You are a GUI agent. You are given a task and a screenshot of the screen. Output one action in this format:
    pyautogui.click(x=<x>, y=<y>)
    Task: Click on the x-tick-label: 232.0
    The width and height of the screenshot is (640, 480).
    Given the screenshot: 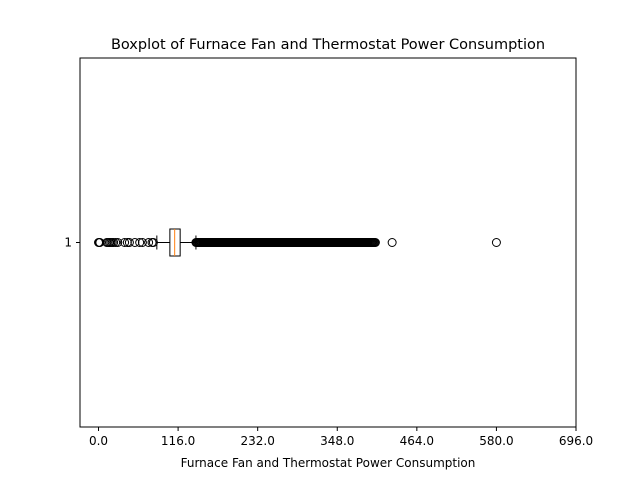 What is the action you would take?
    pyautogui.click(x=258, y=441)
    